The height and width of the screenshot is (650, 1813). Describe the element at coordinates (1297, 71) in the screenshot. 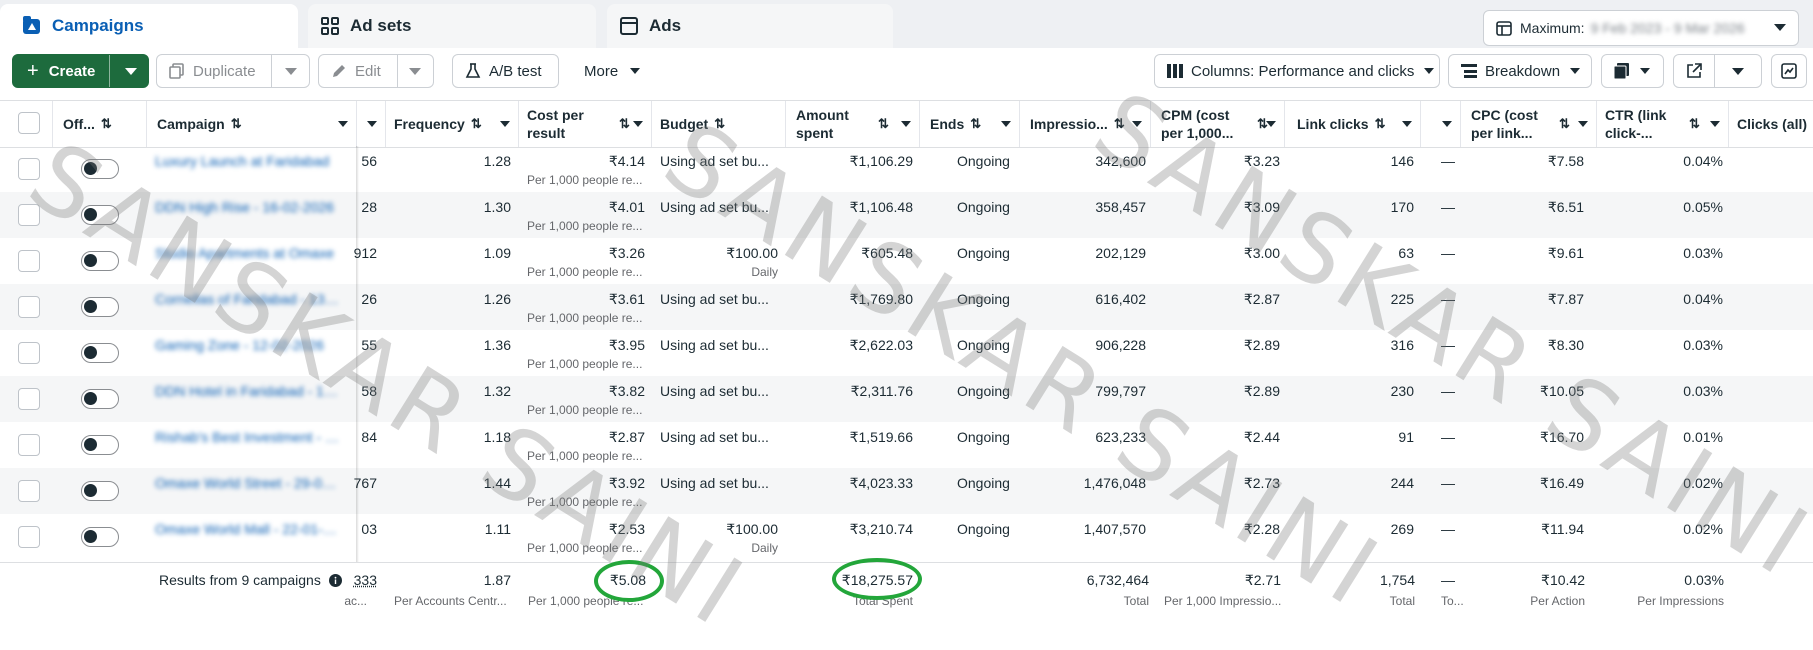

I see `columns-button: Columns: Performance and clicks` at that location.